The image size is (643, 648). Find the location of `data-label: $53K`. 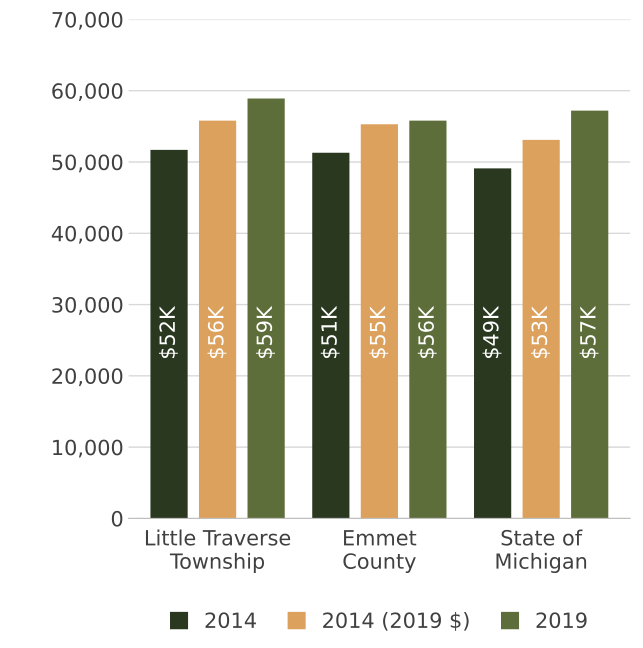

data-label: $53K is located at coordinates (540, 332).